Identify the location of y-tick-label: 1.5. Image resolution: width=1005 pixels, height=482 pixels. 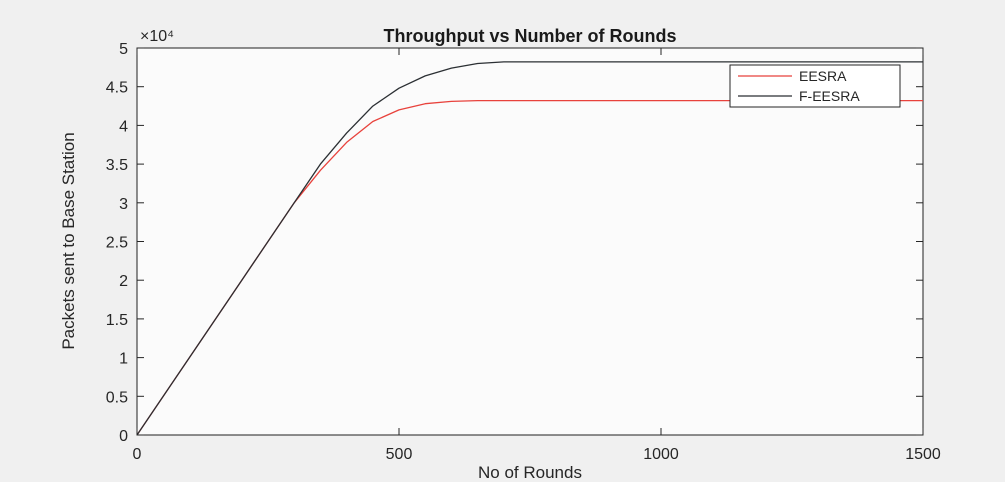
(117, 320).